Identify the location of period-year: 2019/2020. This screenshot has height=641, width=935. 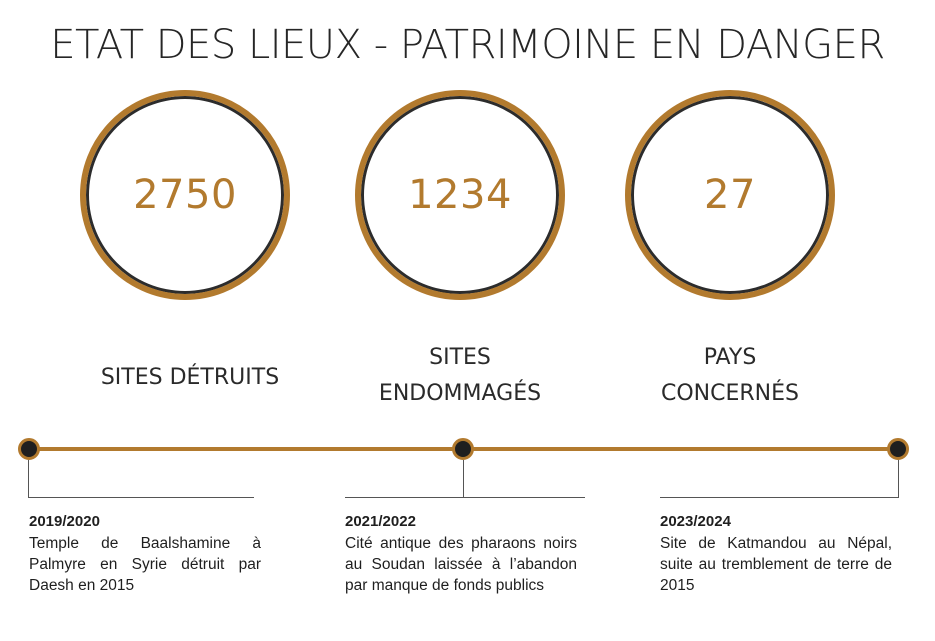
(64, 521).